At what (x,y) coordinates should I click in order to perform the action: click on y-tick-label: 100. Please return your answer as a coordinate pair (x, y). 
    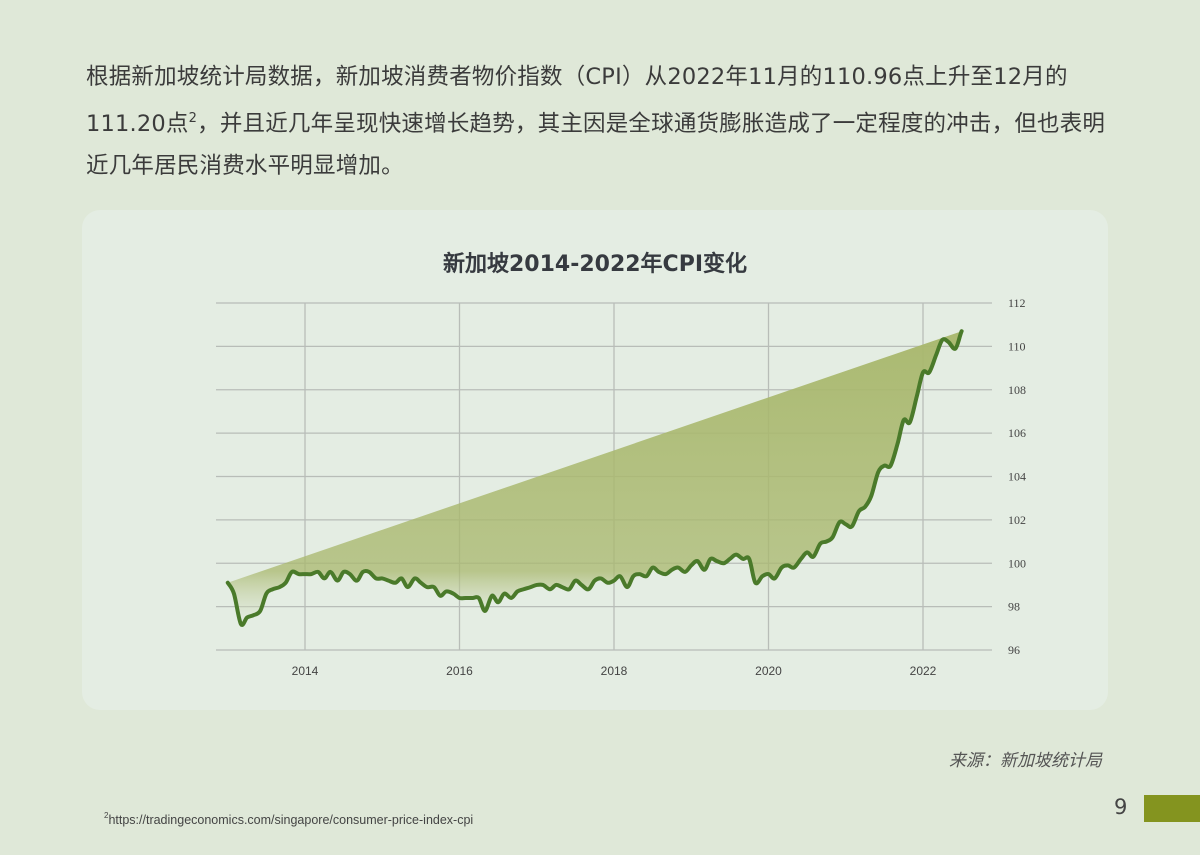
    Looking at the image, I should click on (1017, 563).